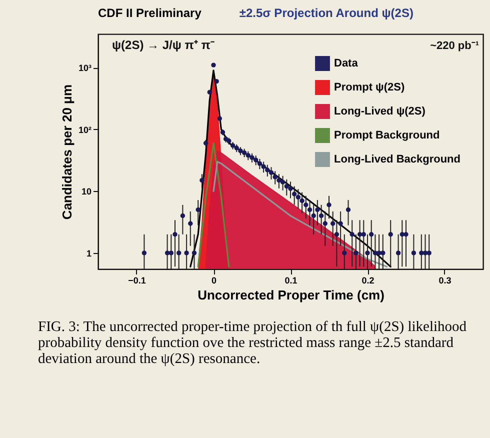 The image size is (490, 438). I want to click on y-axis-title: Candidates per 20 μm, so click(66, 152).